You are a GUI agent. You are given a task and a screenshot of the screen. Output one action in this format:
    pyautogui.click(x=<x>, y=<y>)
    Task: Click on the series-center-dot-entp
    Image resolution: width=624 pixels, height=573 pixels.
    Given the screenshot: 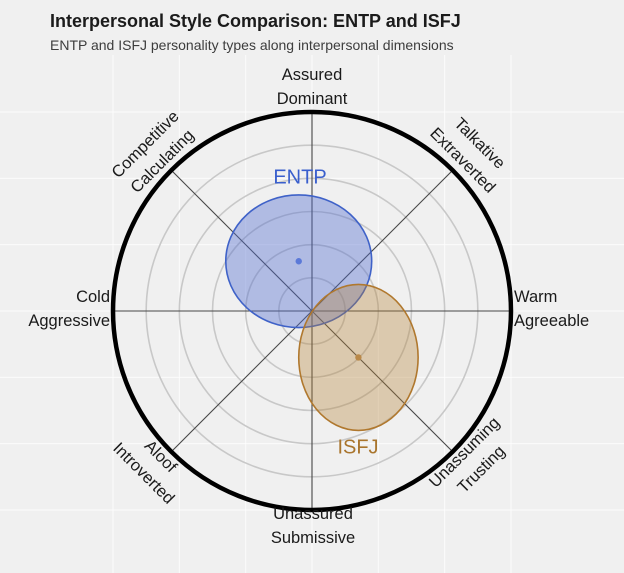 What is the action you would take?
    pyautogui.click(x=298, y=261)
    